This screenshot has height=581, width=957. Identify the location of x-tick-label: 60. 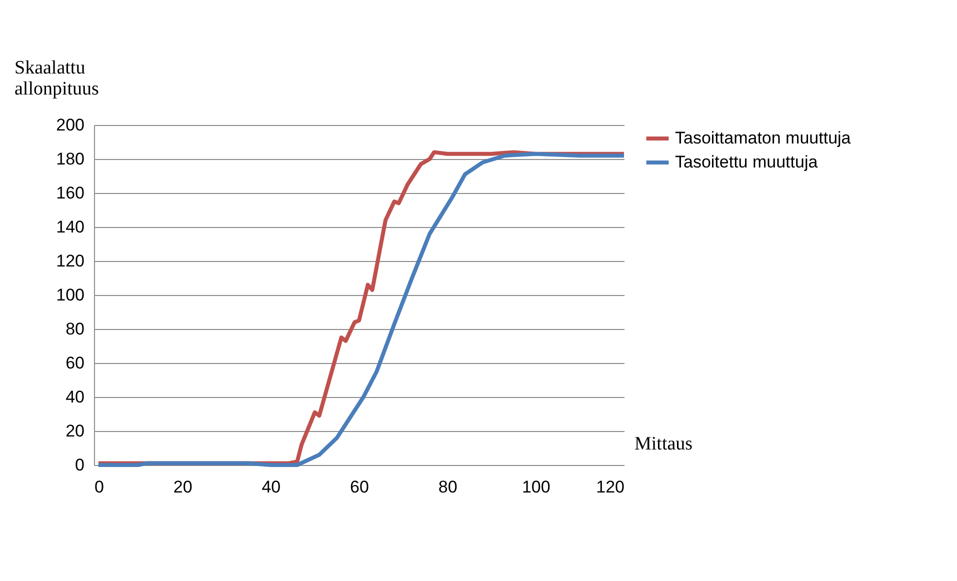
(359, 487).